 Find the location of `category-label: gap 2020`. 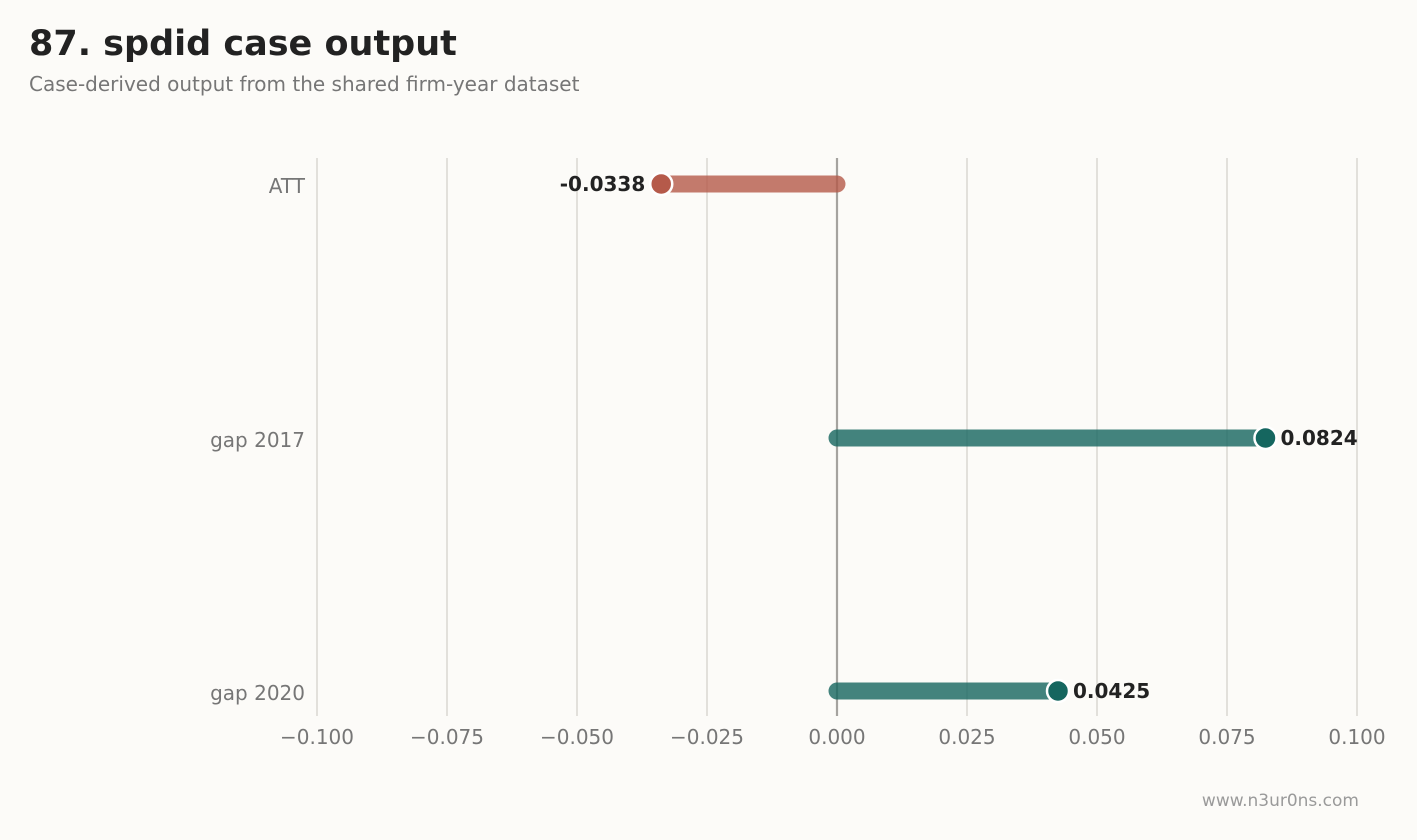

category-label: gap 2020 is located at coordinates (257, 693).